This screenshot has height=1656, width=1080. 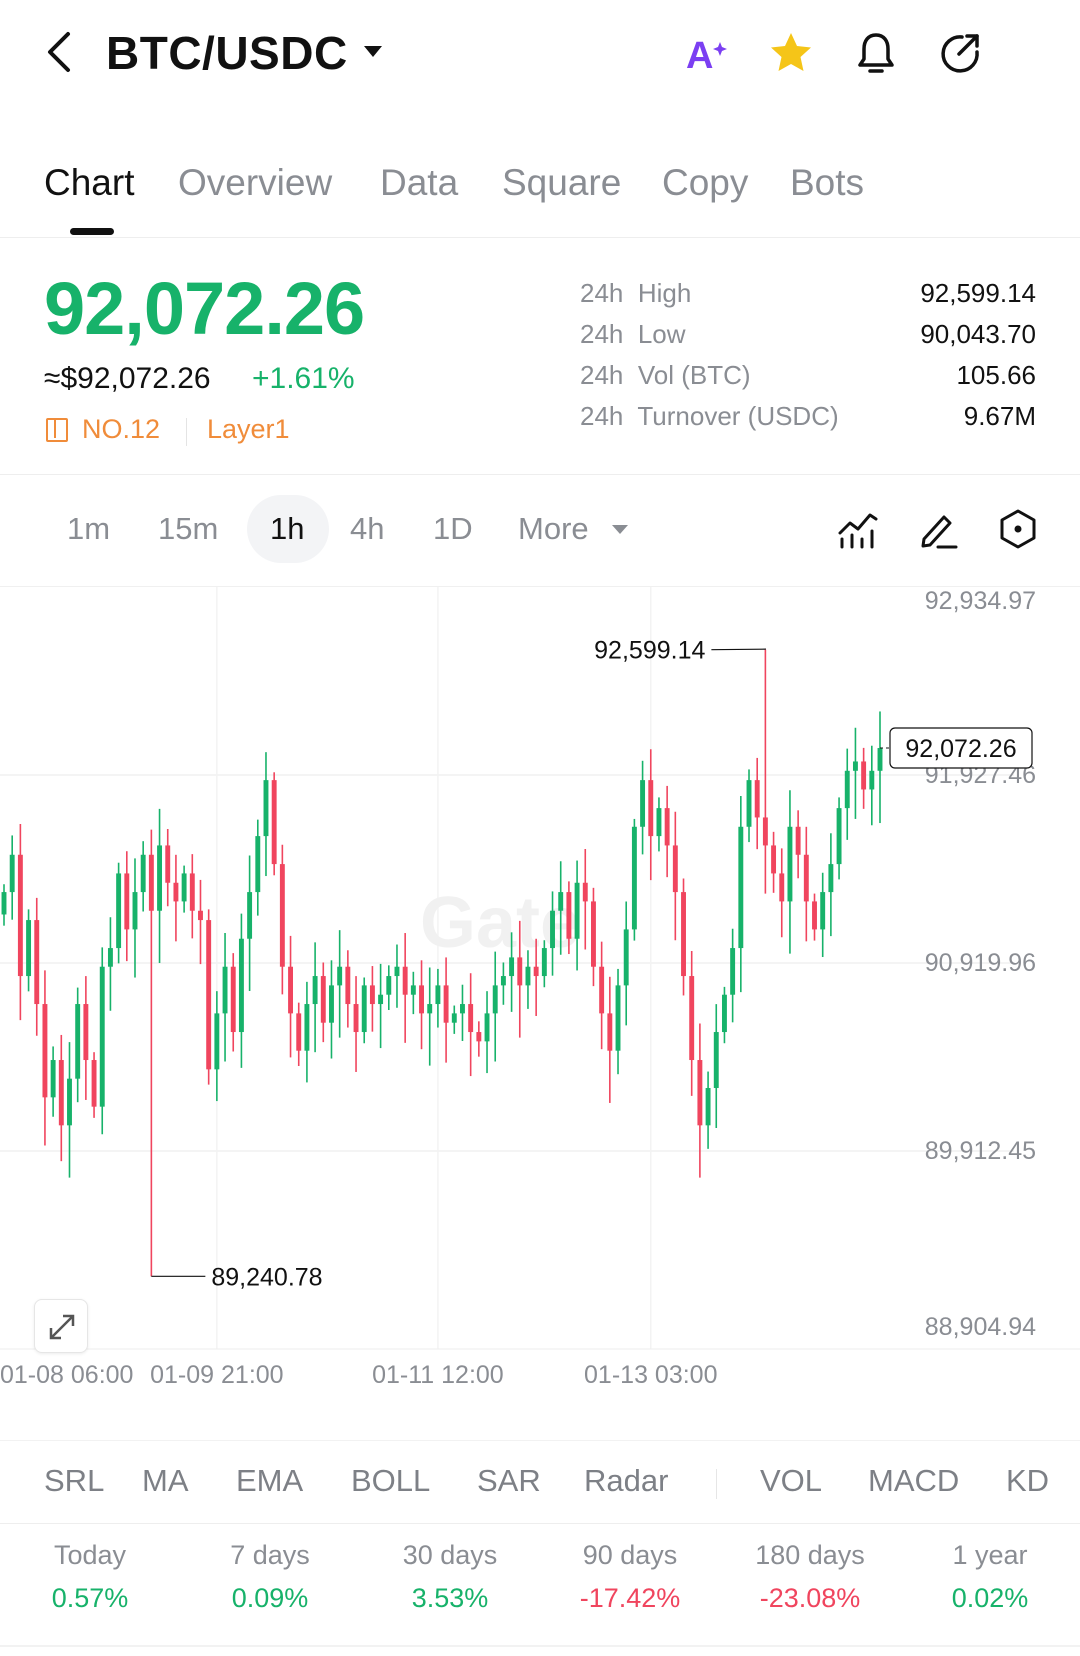 What do you see at coordinates (450, 1555) in the screenshot?
I see `perf-label: 30 days` at bounding box center [450, 1555].